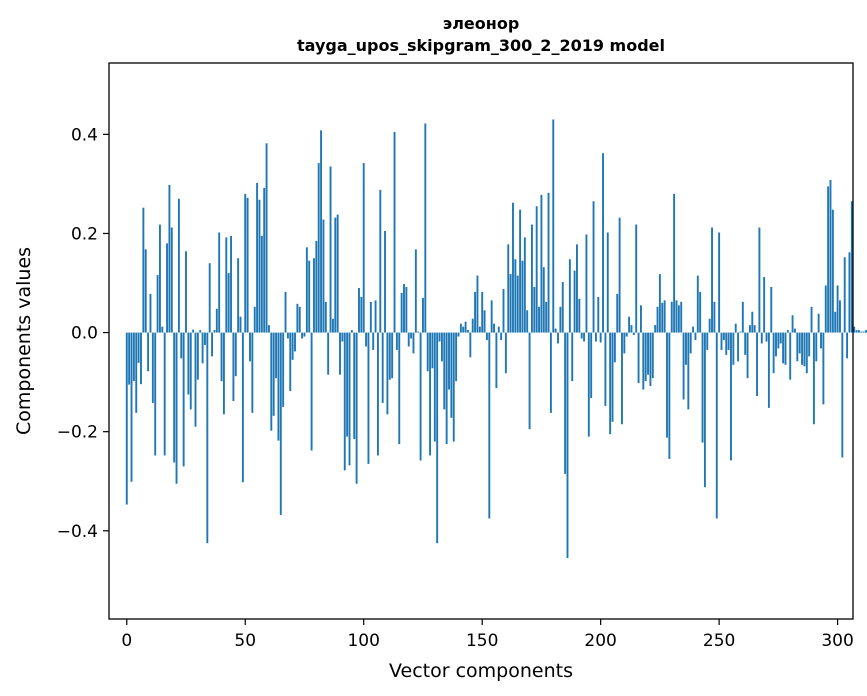  Describe the element at coordinates (77, 433) in the screenshot. I see `y-tick-label: −0.2` at that location.